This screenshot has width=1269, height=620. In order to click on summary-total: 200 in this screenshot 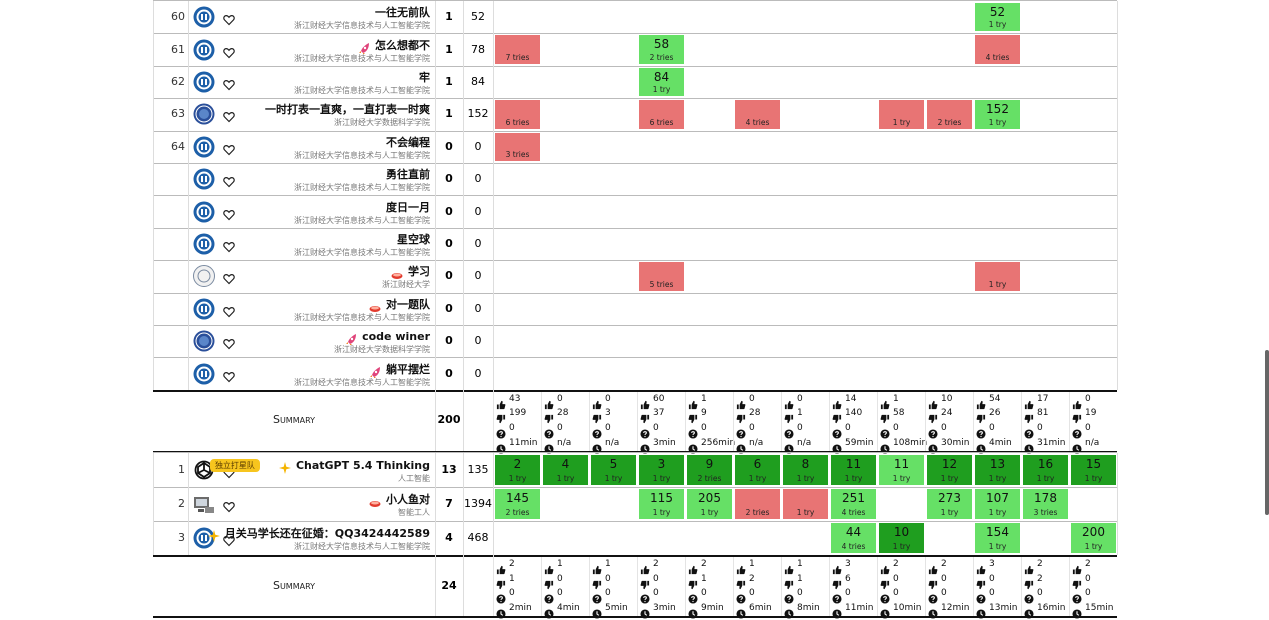, I will do `click(449, 420)`.